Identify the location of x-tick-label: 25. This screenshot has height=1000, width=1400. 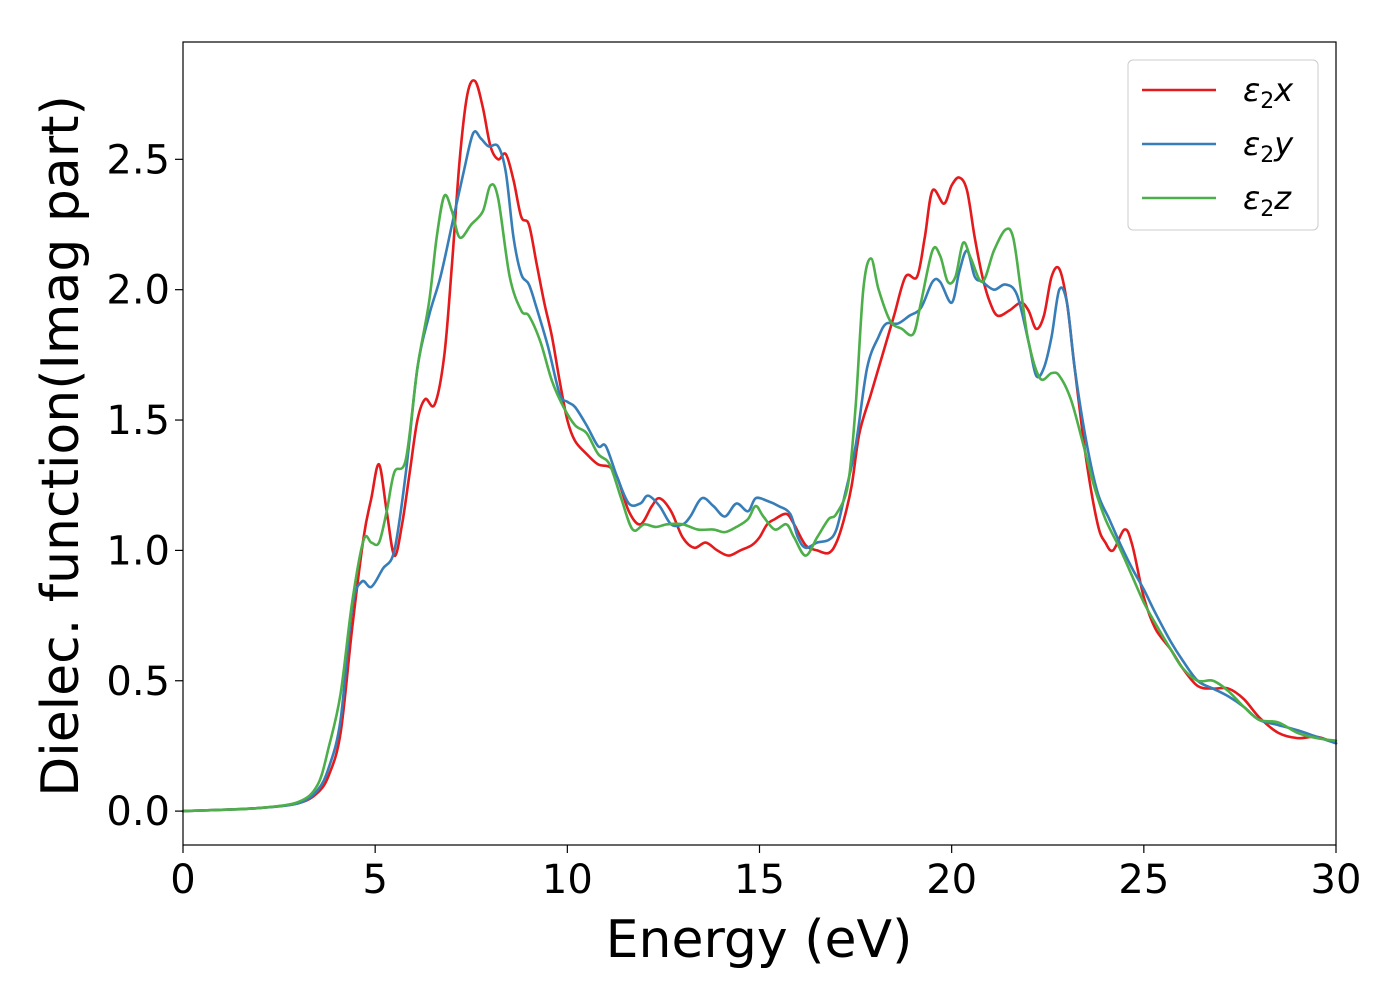
(1143, 880).